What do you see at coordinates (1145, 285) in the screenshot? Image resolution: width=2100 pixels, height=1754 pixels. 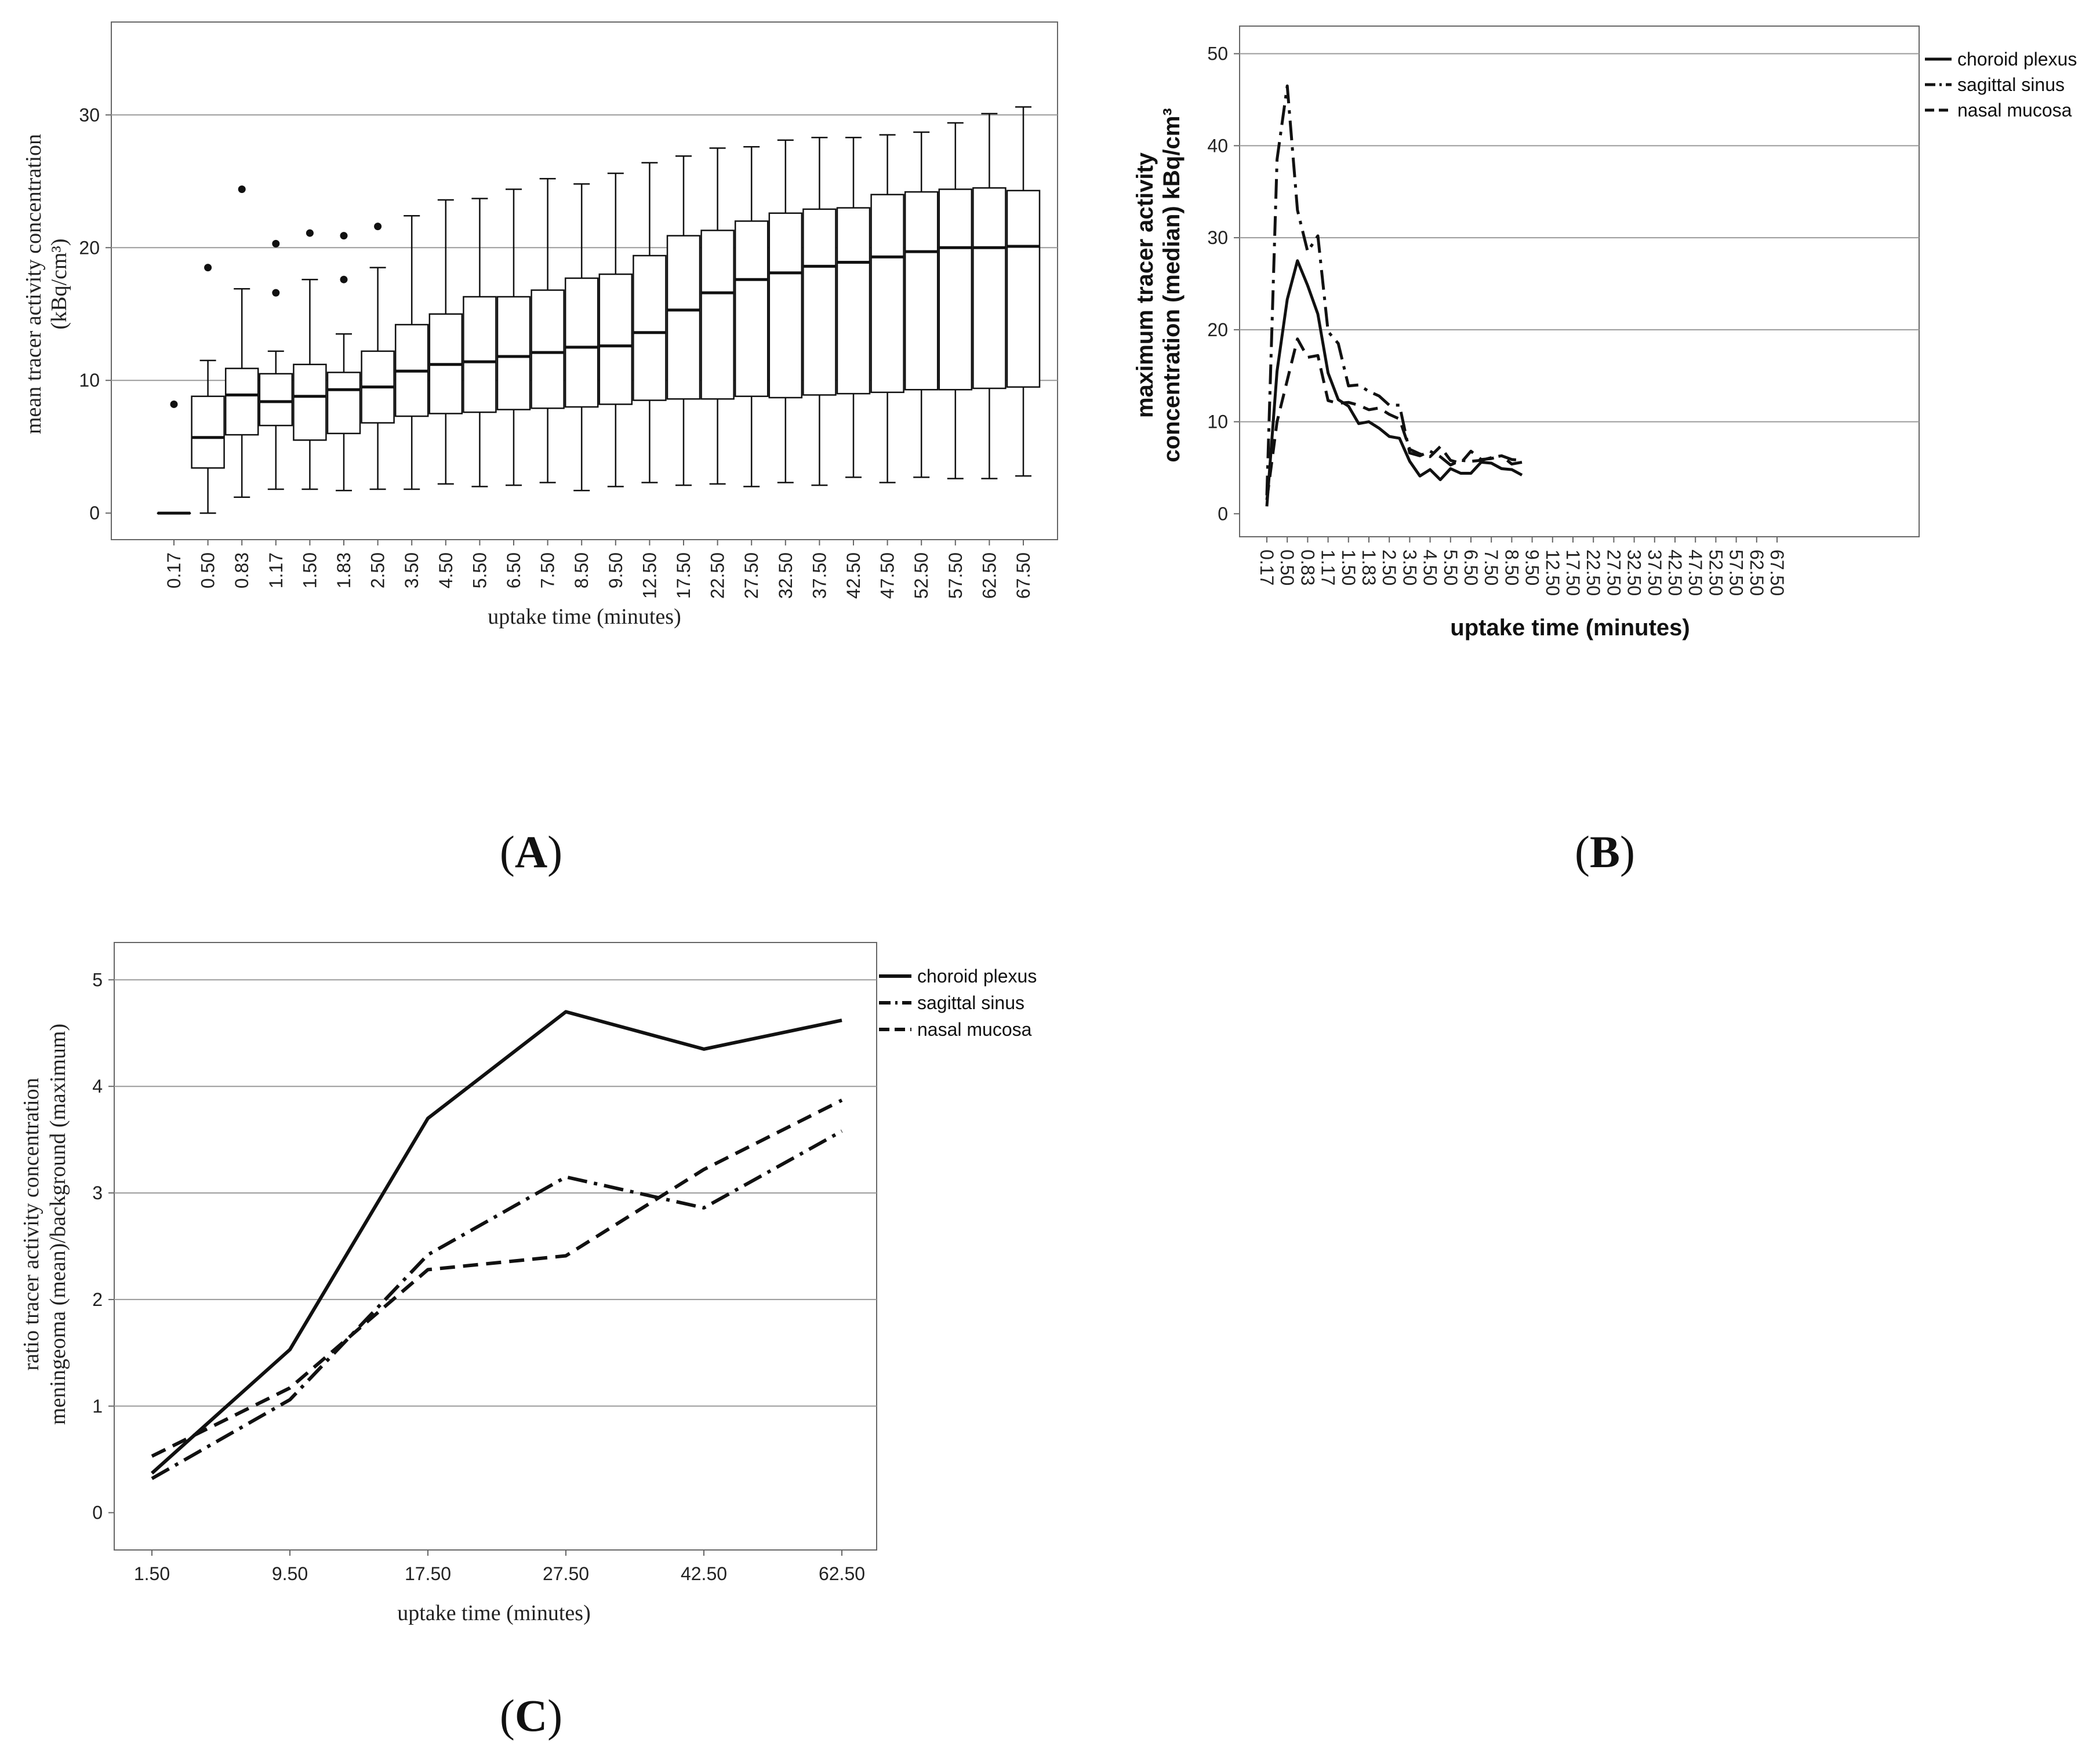 I see `panel-b-ylabel-line1: maximum tracer activity` at bounding box center [1145, 285].